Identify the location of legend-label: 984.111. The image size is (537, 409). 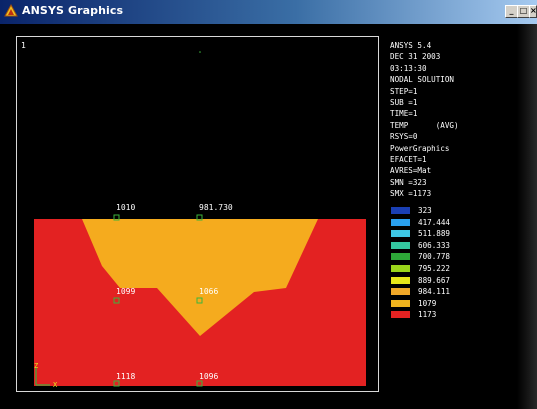
(434, 292).